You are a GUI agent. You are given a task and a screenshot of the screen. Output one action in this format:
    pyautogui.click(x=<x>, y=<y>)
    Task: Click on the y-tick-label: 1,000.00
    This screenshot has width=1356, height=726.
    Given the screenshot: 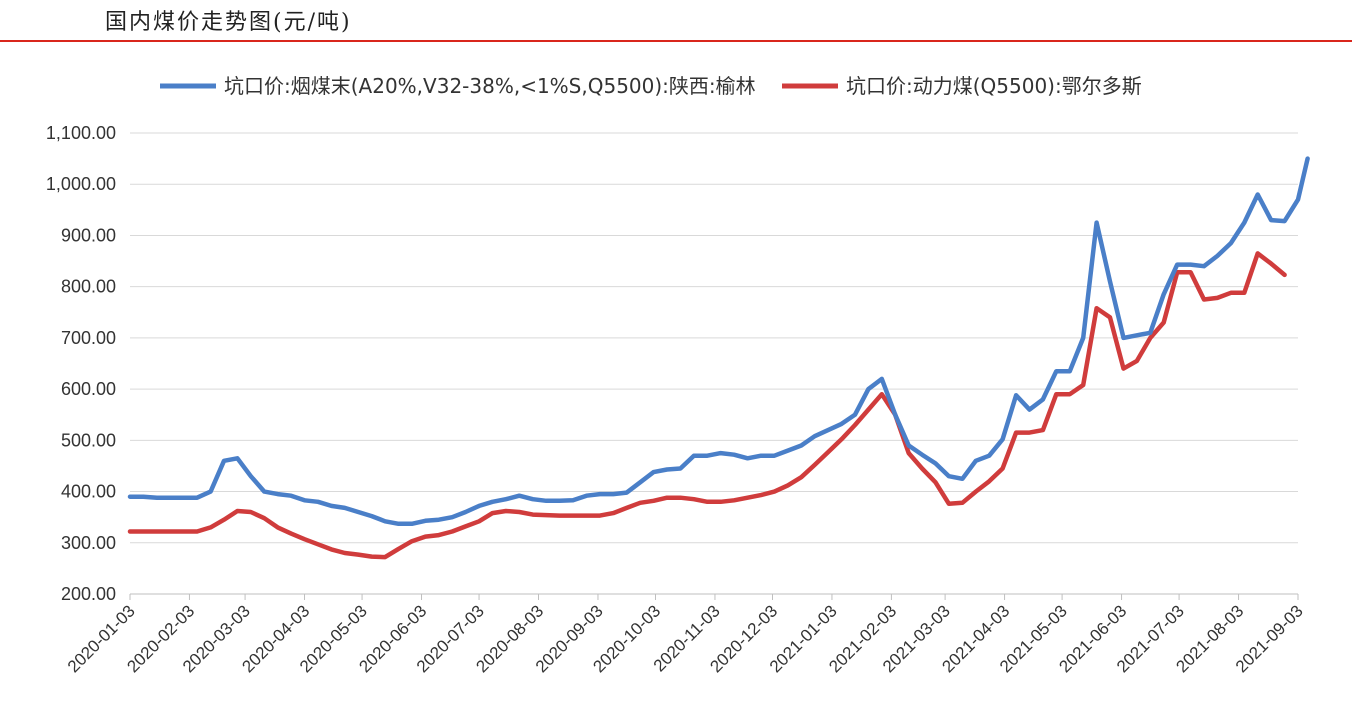 What is the action you would take?
    pyautogui.click(x=81, y=184)
    